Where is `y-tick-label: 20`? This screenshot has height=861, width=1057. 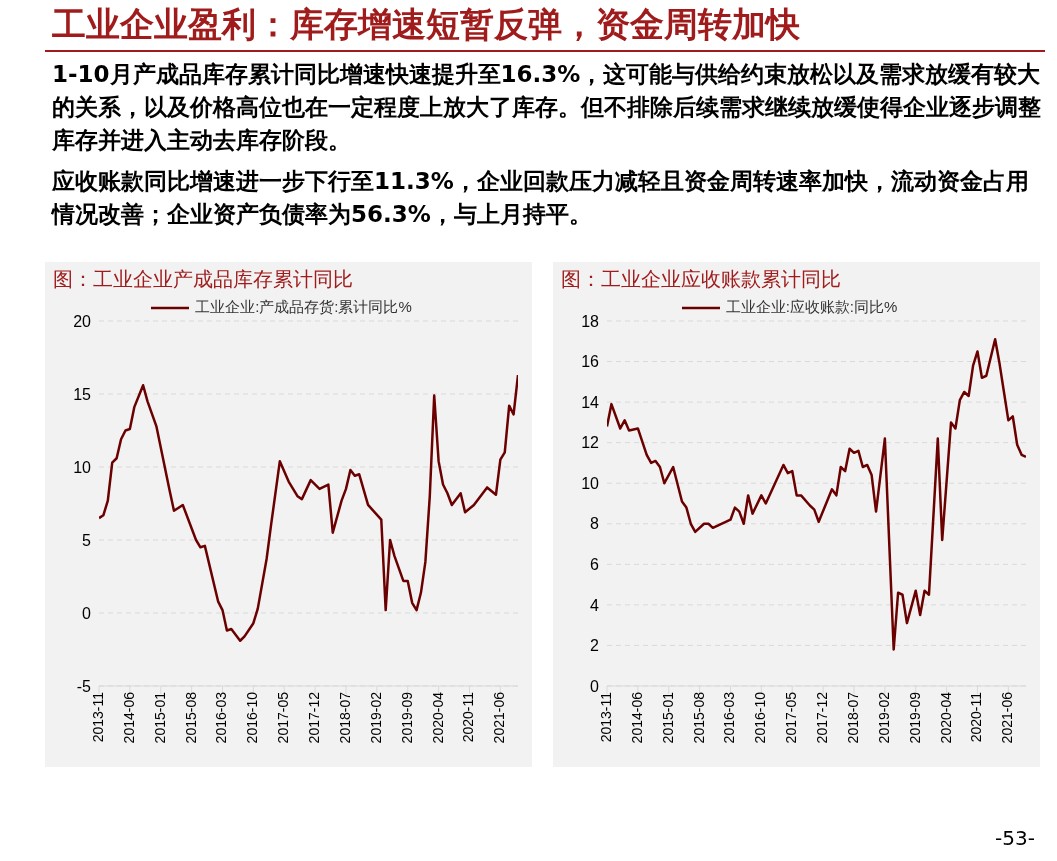 y-tick-label: 20 is located at coordinates (82, 321).